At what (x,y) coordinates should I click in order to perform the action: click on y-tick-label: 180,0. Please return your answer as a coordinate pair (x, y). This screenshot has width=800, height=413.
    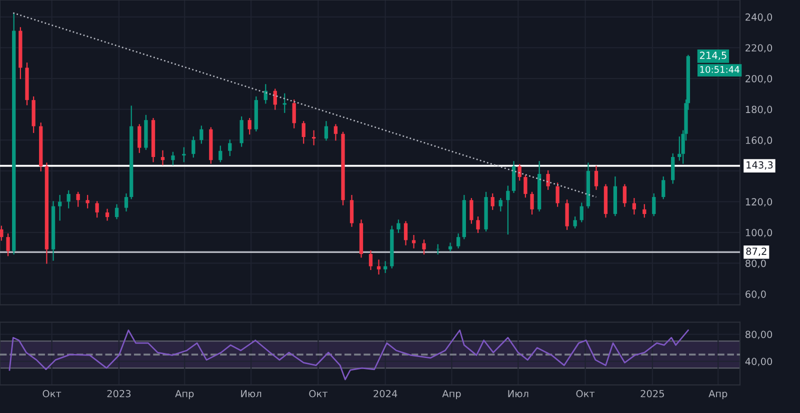
    Looking at the image, I should click on (759, 110).